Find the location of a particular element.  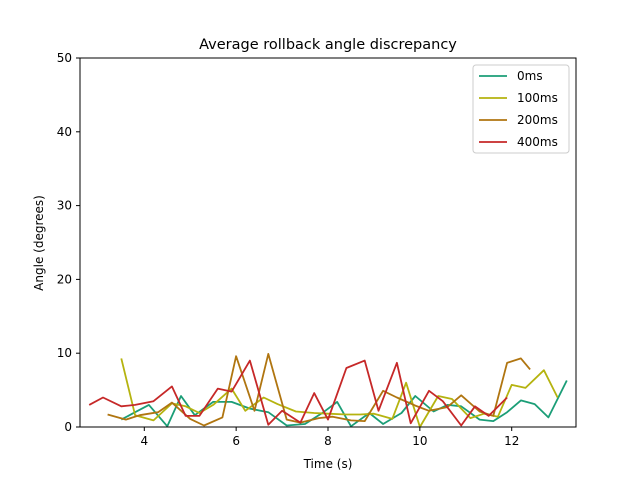

x-tick-label-2: 8 is located at coordinates (328, 441).